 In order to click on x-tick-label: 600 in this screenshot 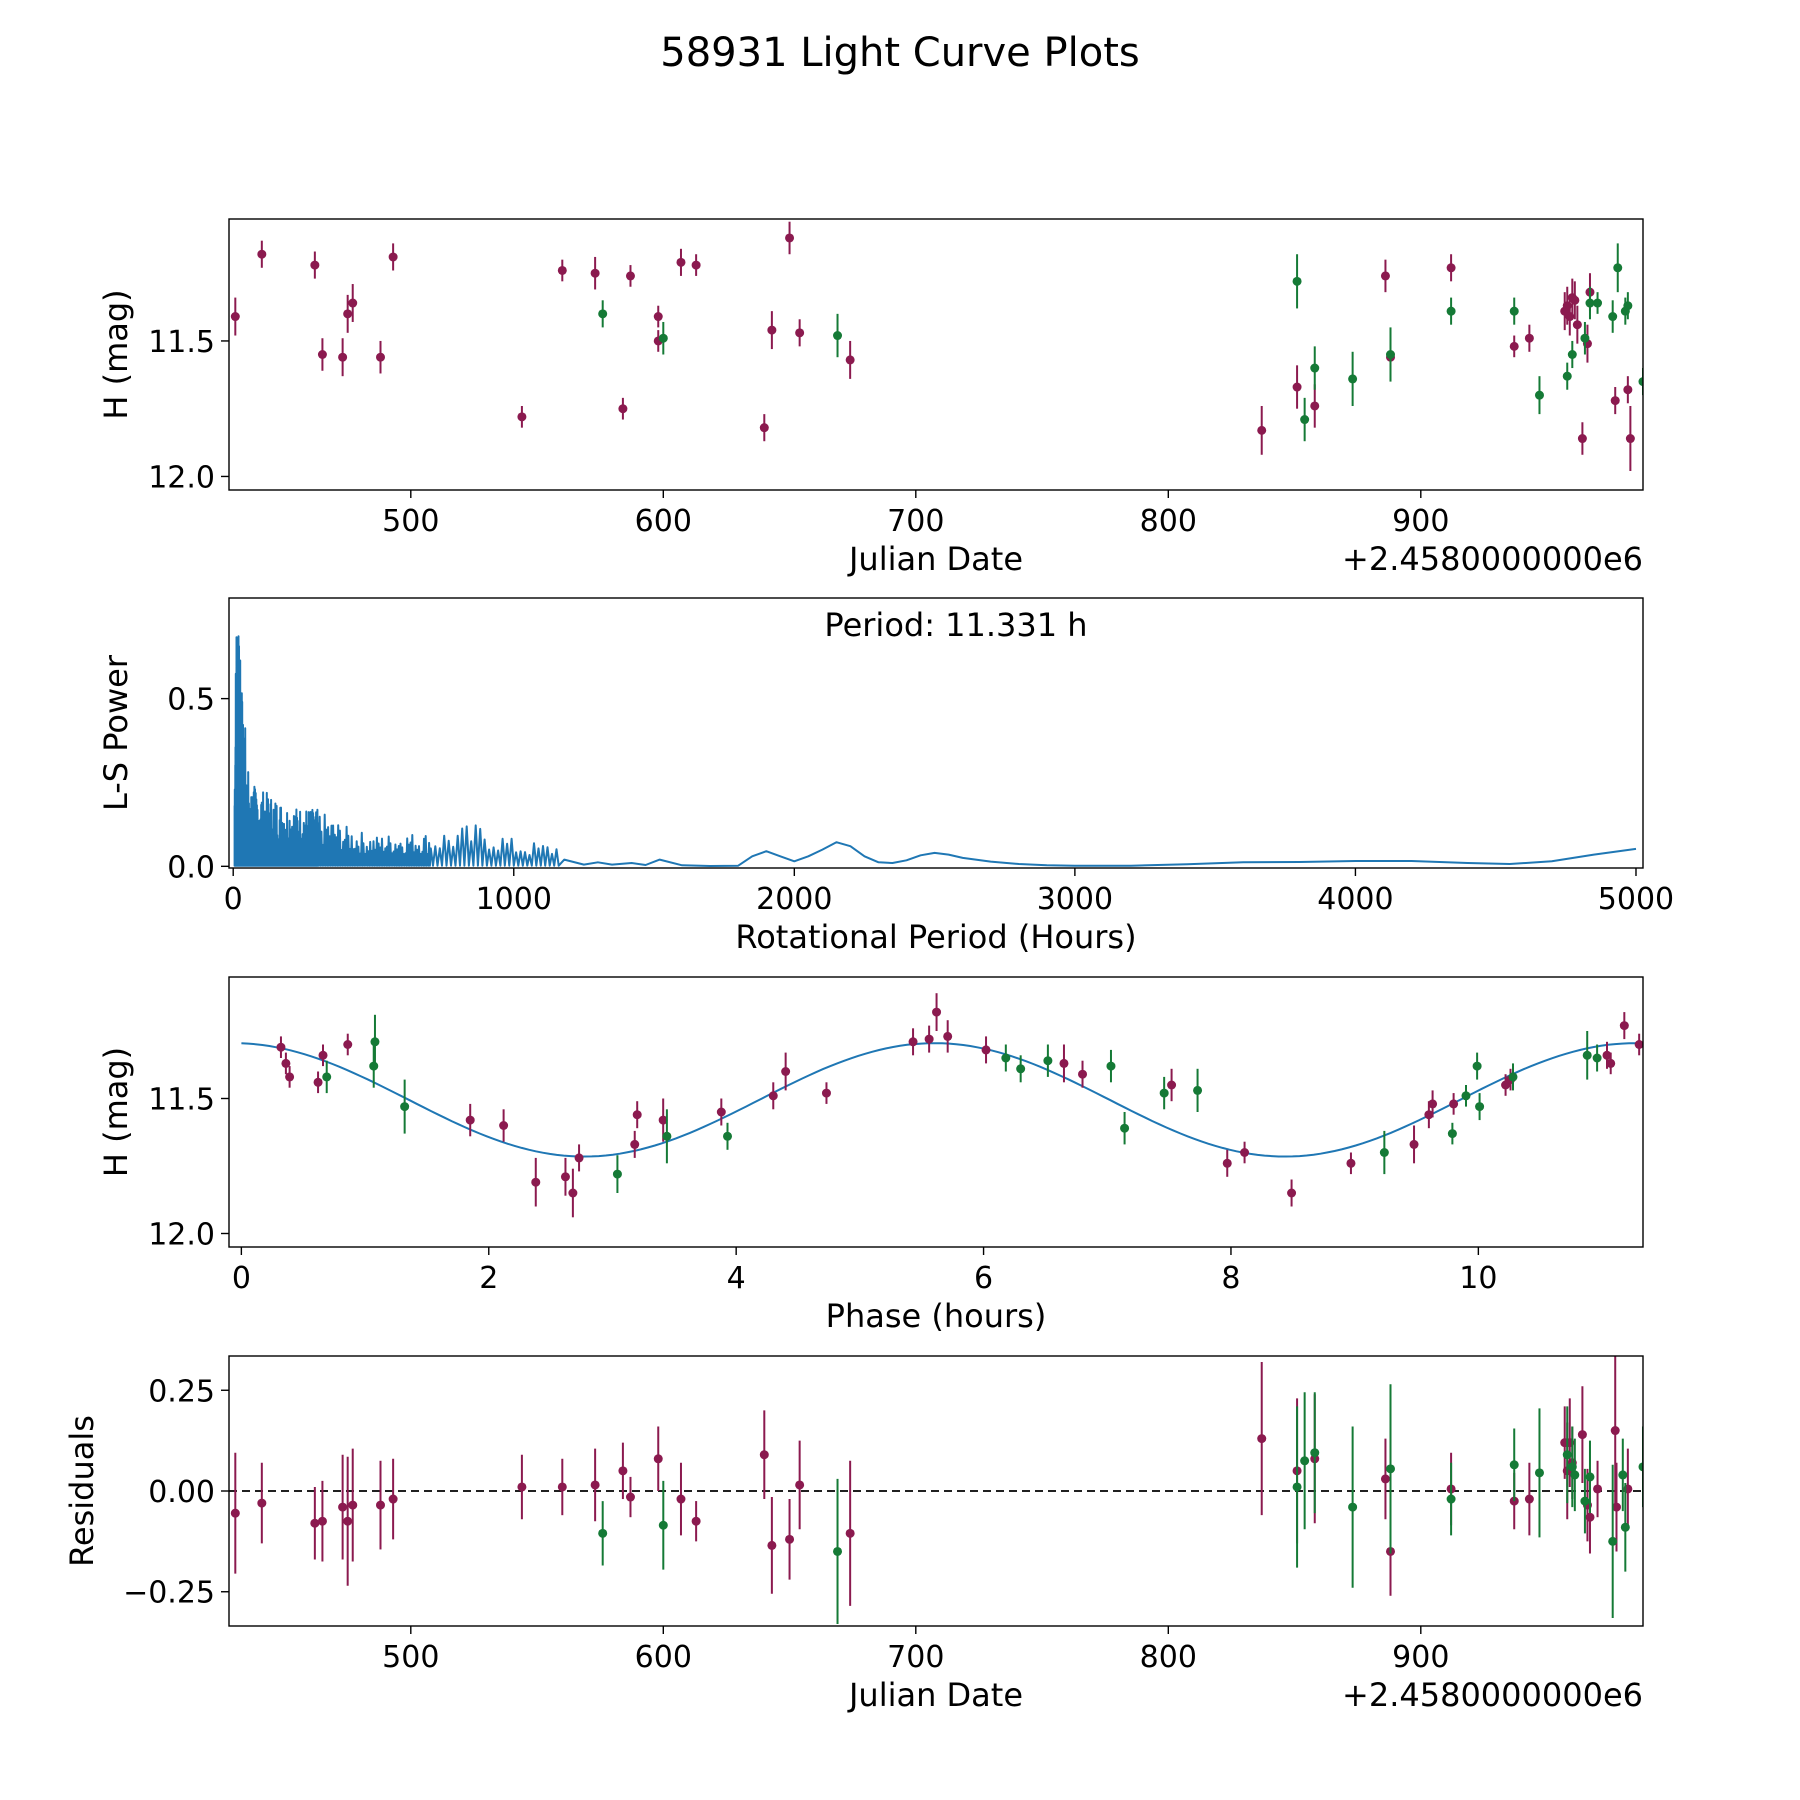, I will do `click(663, 1657)`.